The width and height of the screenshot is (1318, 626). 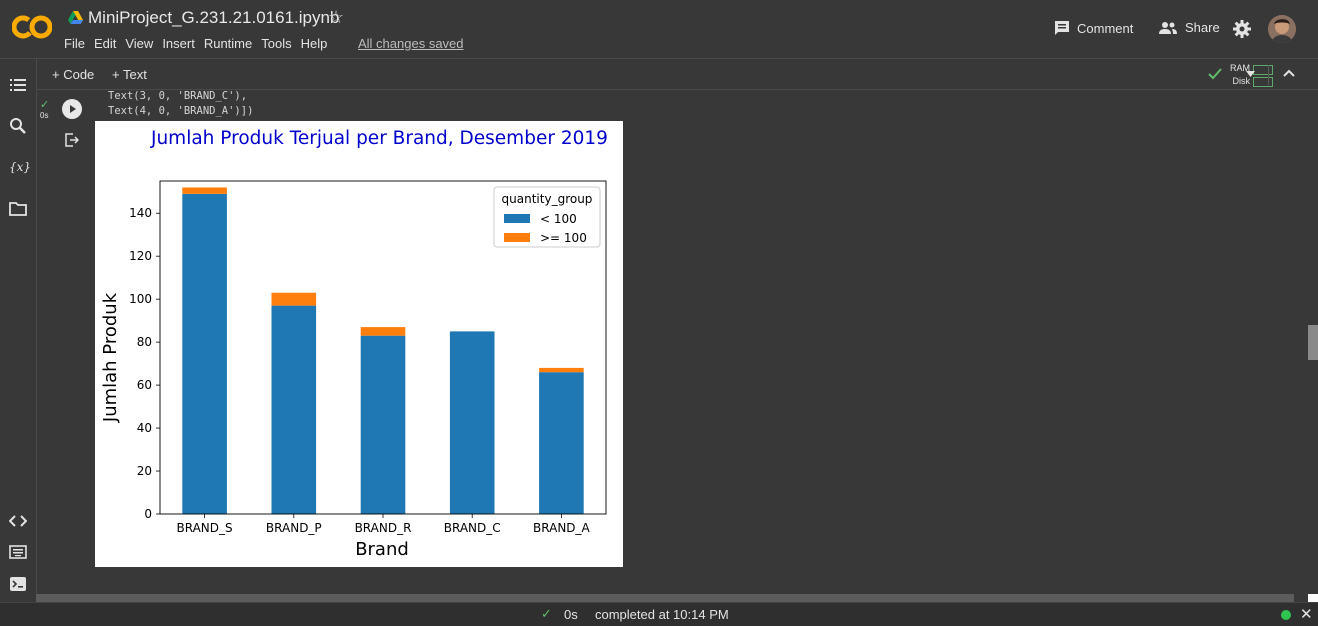 What do you see at coordinates (677, 74) in the screenshot?
I see `notebook-toolbar: + Code + Text RAM Disk` at bounding box center [677, 74].